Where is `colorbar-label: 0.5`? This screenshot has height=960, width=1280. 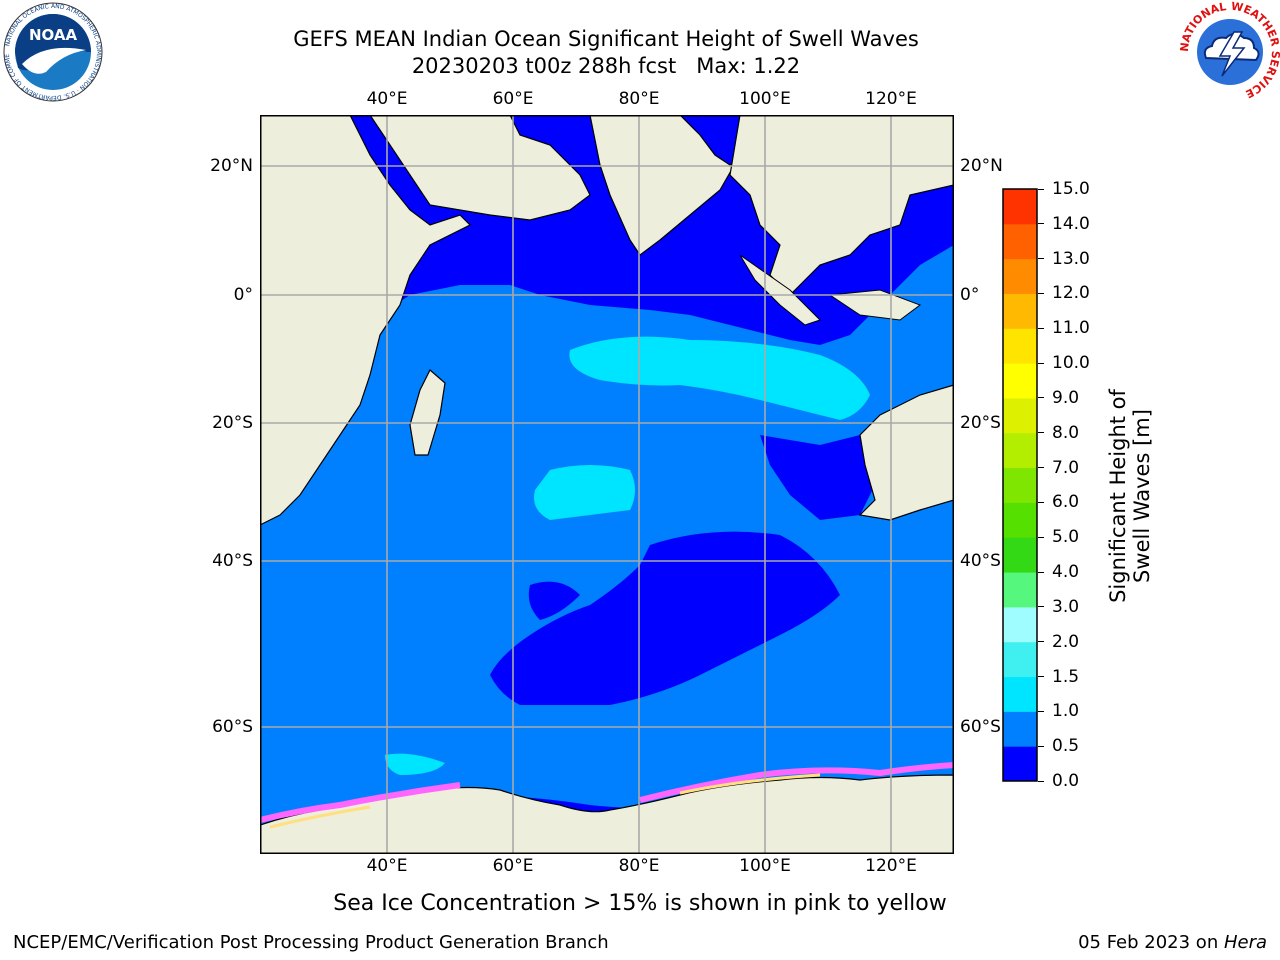
colorbar-label: 0.5 is located at coordinates (1066, 746).